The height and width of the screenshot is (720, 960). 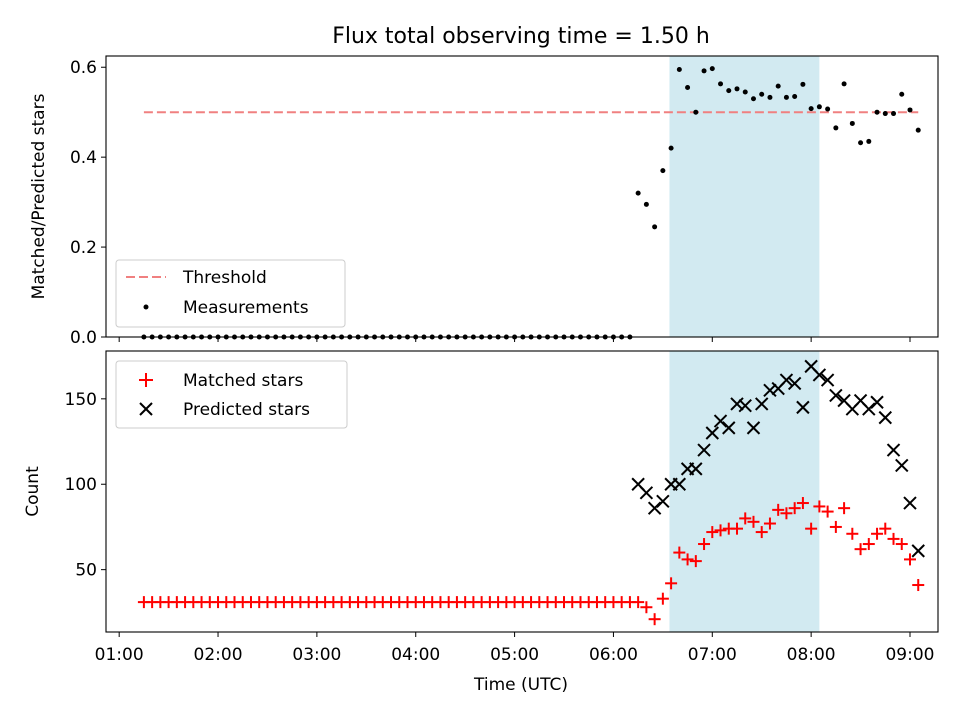 I want to click on predicted-stars-points, so click(x=778, y=458).